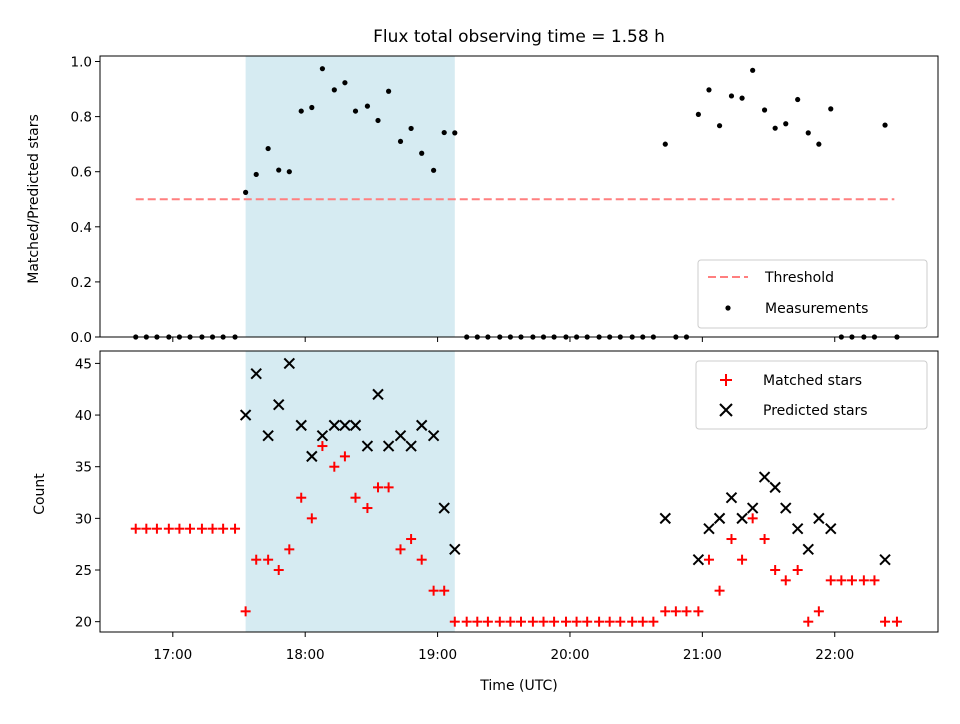 Image resolution: width=960 pixels, height=724 pixels. What do you see at coordinates (519, 37) in the screenshot?
I see `chart-title: Flux total observing time = 1.58 h` at bounding box center [519, 37].